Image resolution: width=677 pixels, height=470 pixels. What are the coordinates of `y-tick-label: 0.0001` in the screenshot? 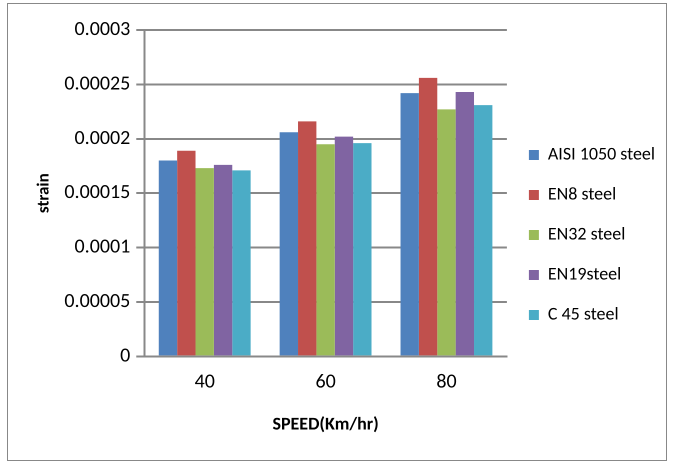 It's located at (102, 246).